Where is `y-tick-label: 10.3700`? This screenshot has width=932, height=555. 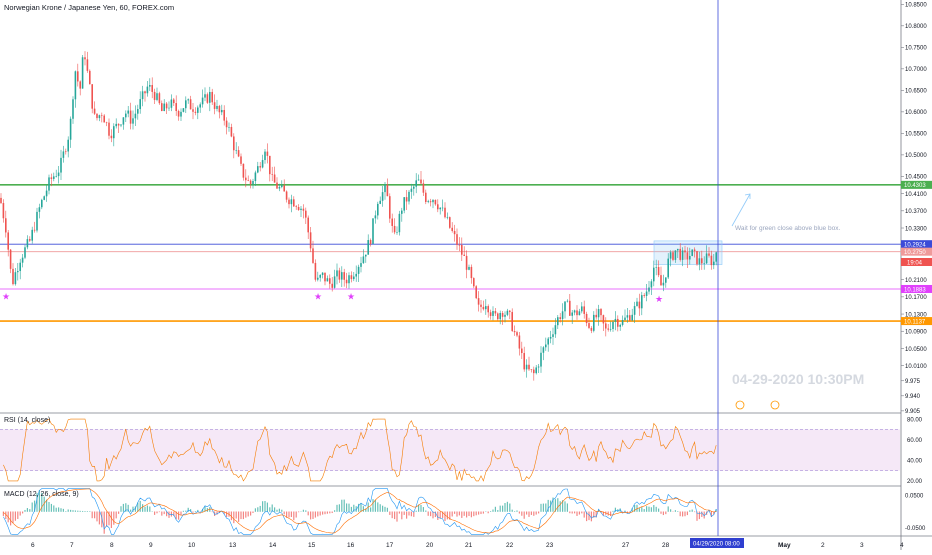
y-tick-label: 10.3700 is located at coordinates (916, 212).